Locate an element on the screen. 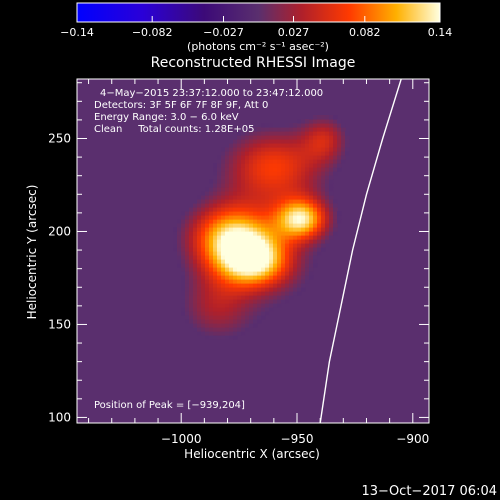  colorbar is located at coordinates (258, 12).